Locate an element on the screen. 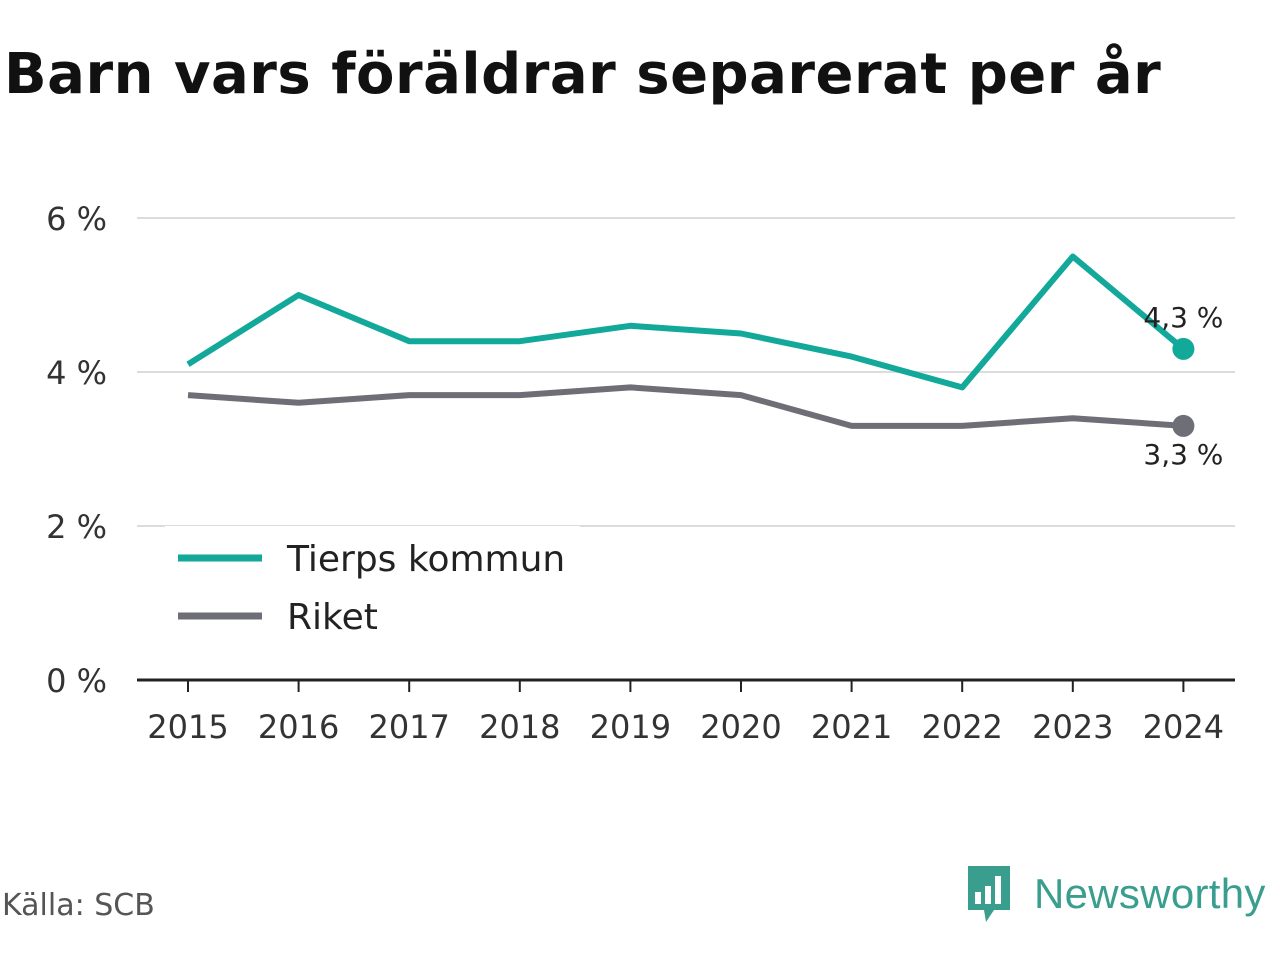 Image resolution: width=1280 pixels, height=960 pixels. end-label-tierps-kommun: 4,3 % is located at coordinates (1183, 317).